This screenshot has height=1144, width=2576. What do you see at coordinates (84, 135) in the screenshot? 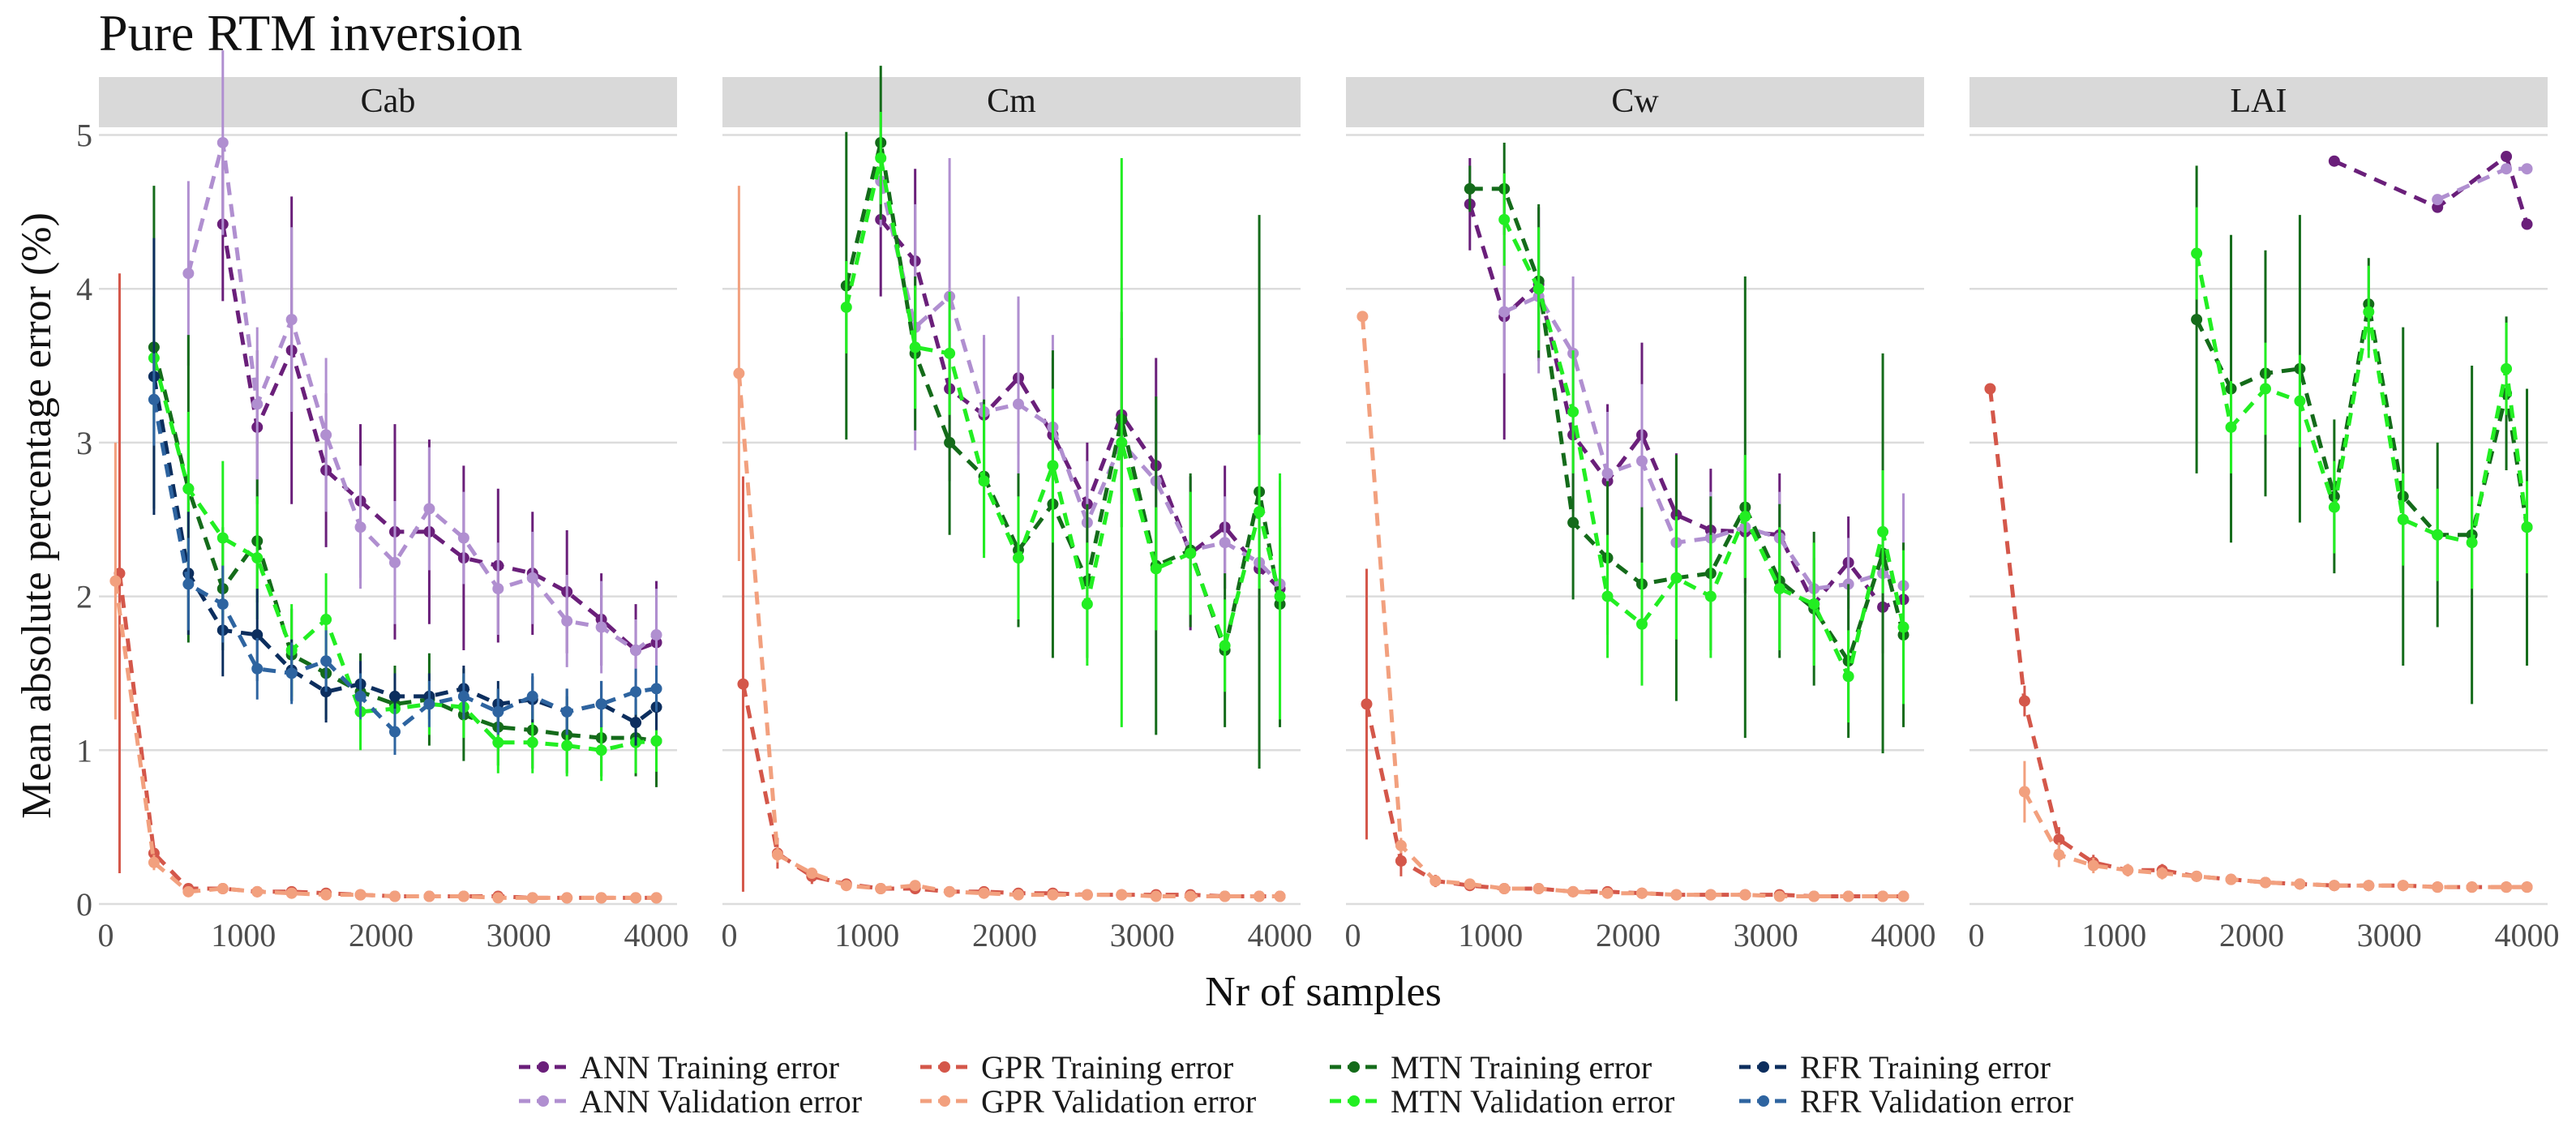
I see `y-tick-label: 5` at bounding box center [84, 135].